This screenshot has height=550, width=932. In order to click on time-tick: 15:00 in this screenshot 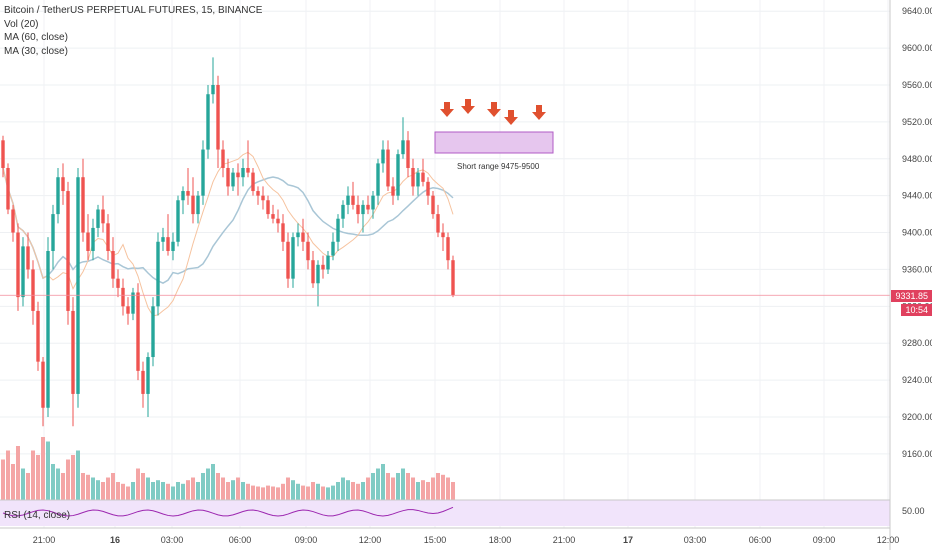, I will do `click(435, 540)`.